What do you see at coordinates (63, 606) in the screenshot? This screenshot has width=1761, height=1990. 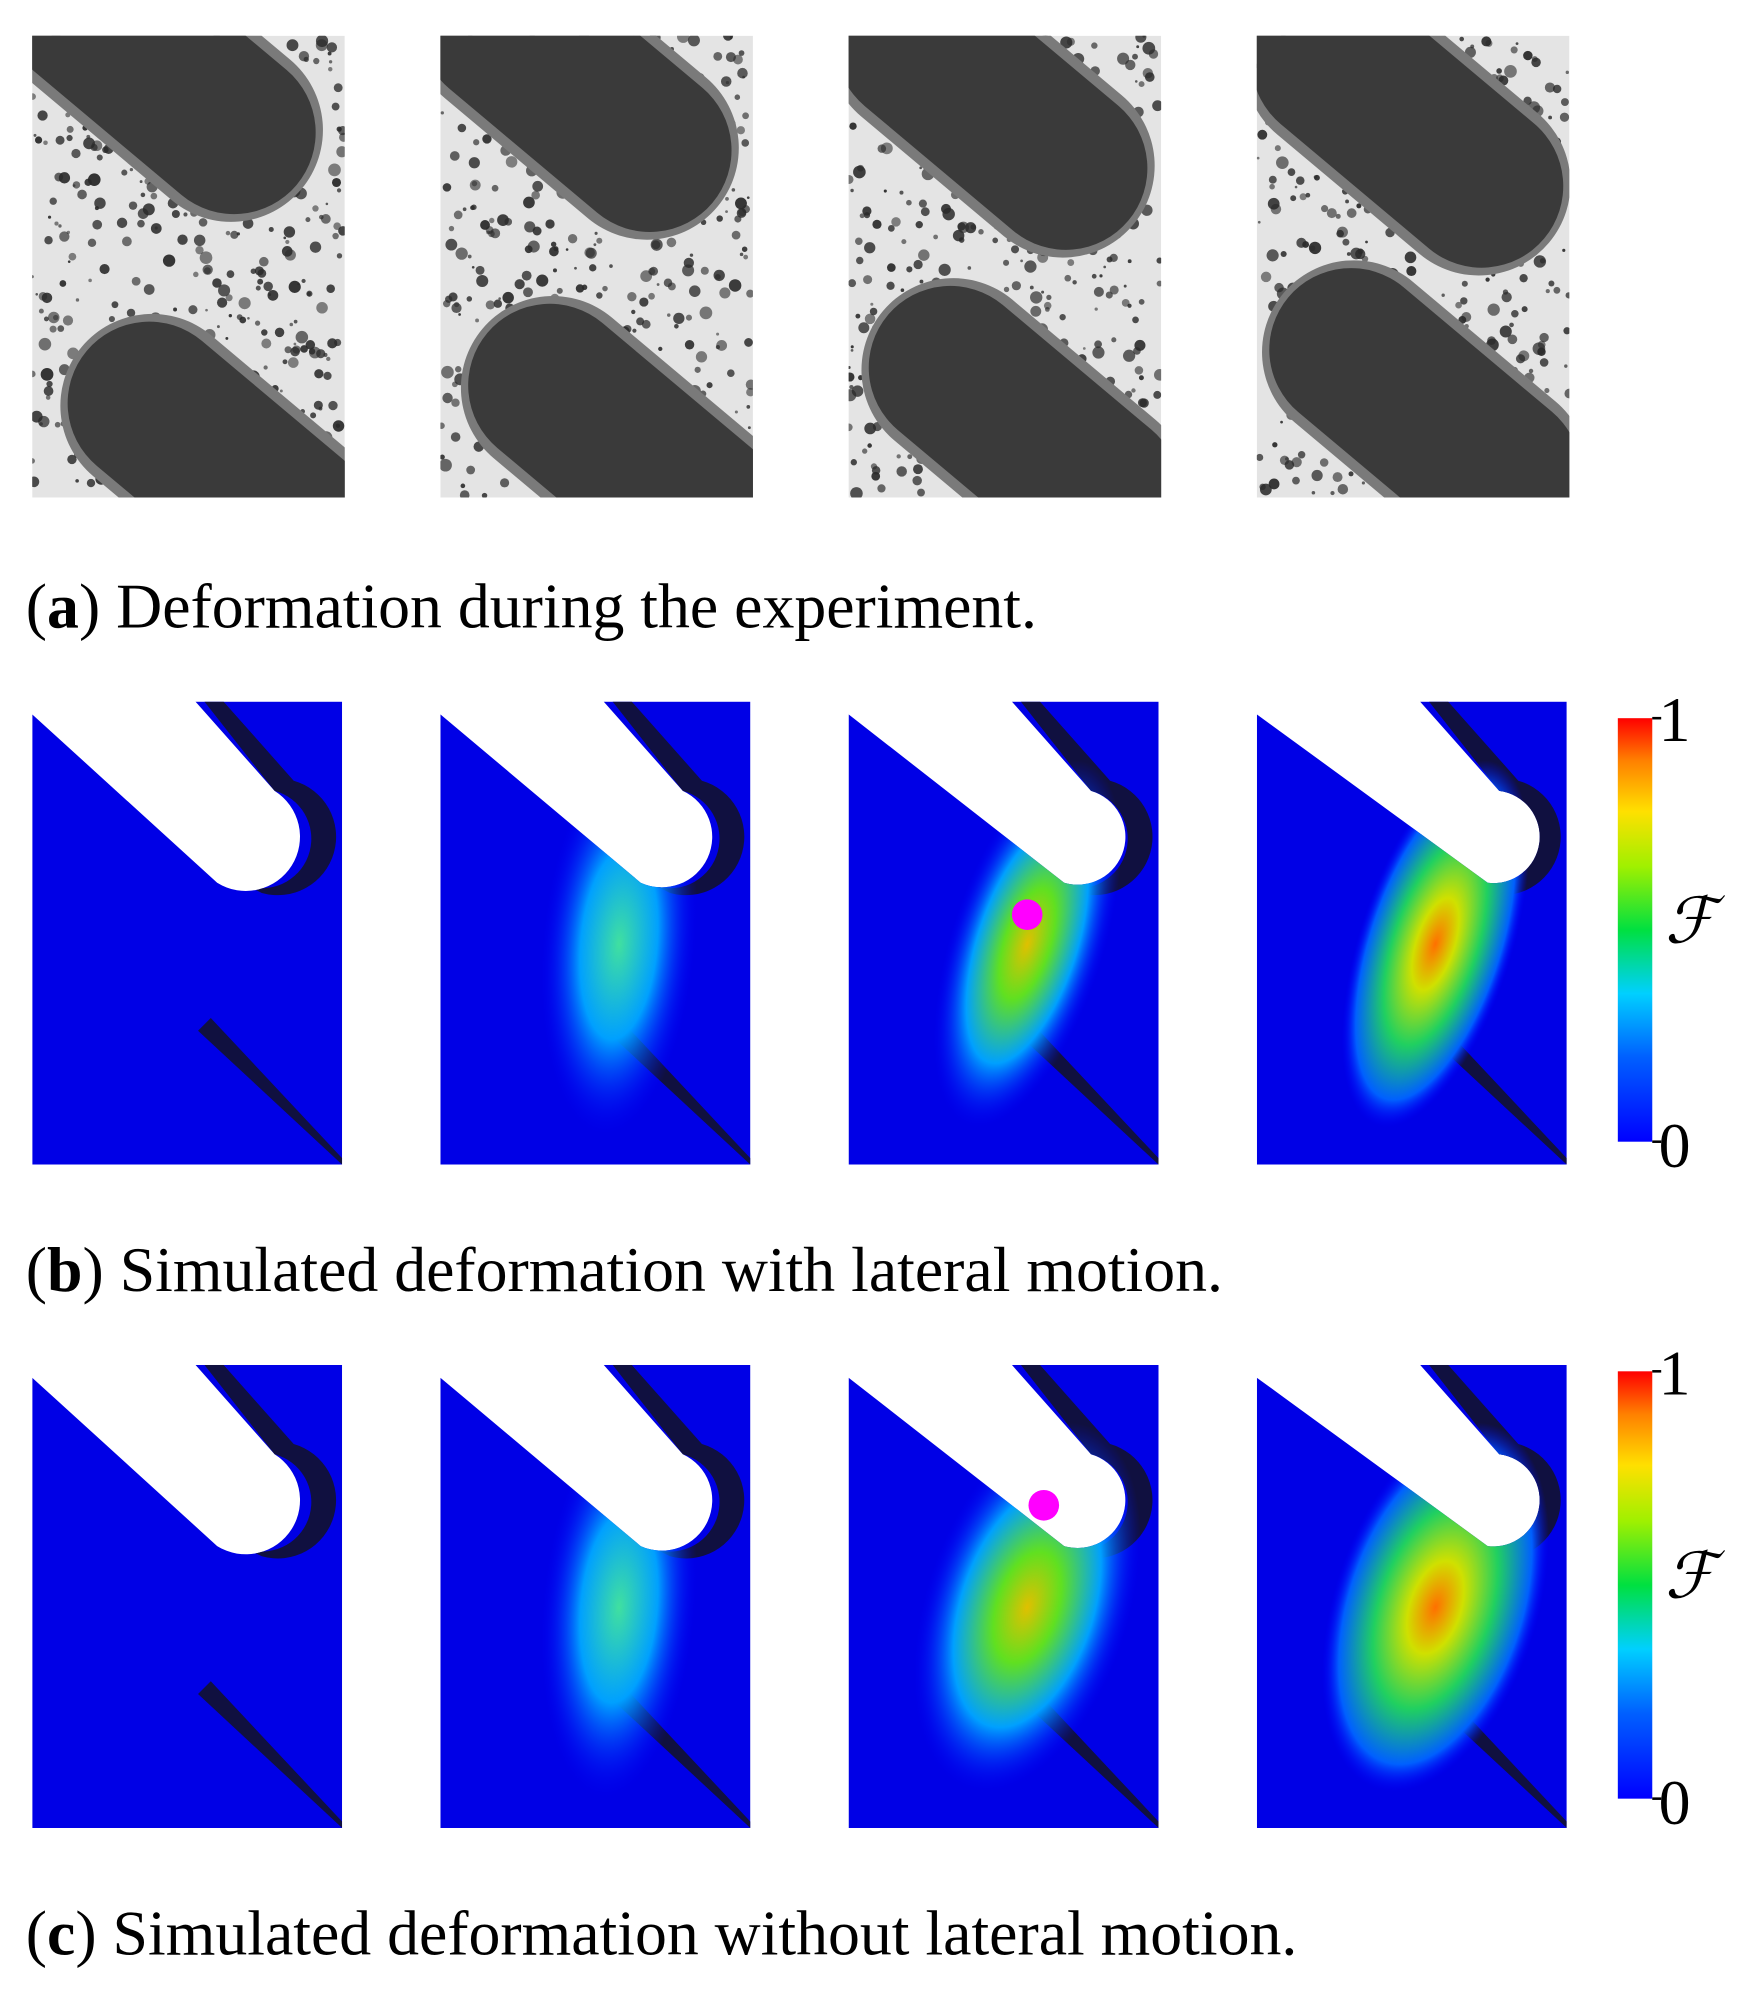 I see `caption-label: a` at bounding box center [63, 606].